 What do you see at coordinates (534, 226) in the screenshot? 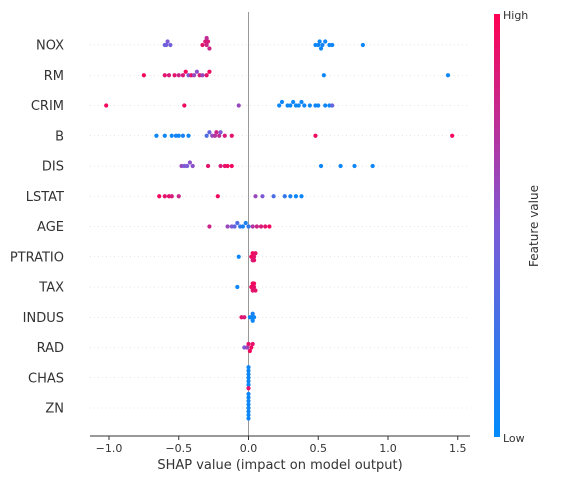
I see `colorbar-title: Feature value` at bounding box center [534, 226].